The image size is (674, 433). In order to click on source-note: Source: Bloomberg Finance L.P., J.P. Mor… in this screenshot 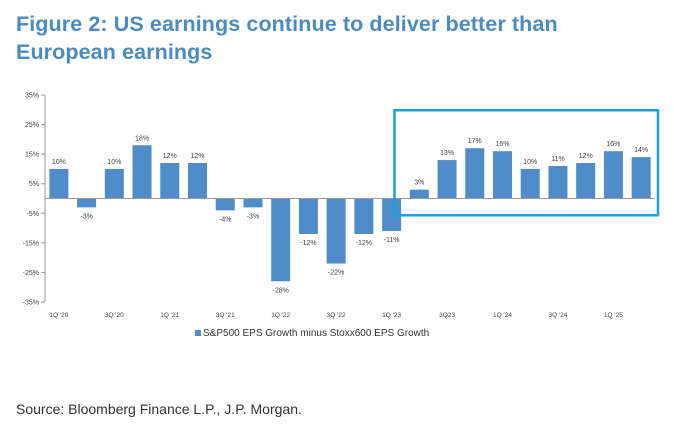, I will do `click(159, 409)`.